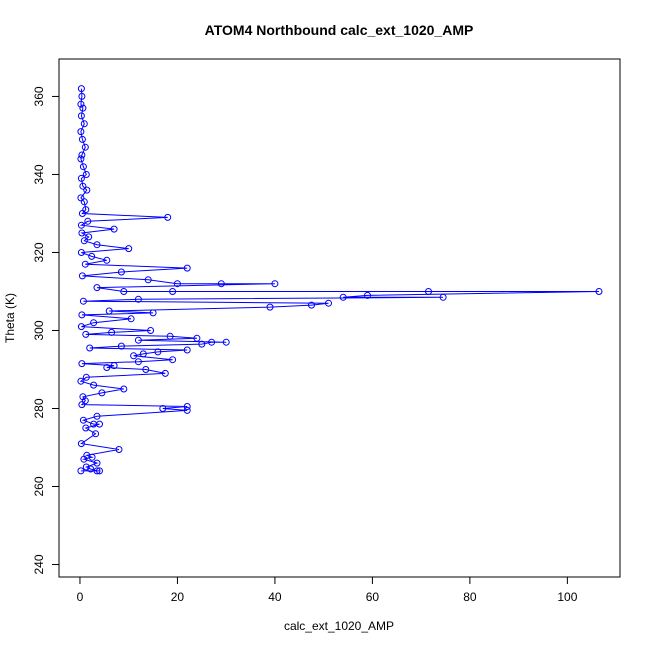  What do you see at coordinates (373, 597) in the screenshot?
I see `x-tick-label: 60` at bounding box center [373, 597].